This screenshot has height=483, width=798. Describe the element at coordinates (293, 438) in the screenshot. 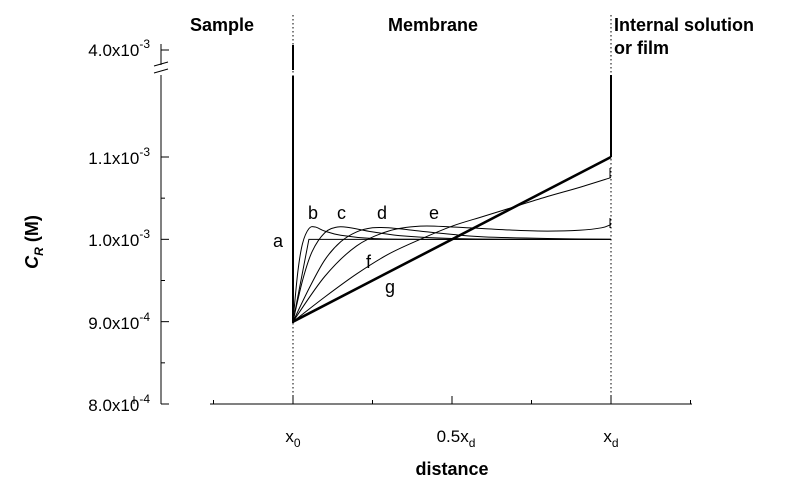

I see `x-tick-label-x0: x0` at that location.